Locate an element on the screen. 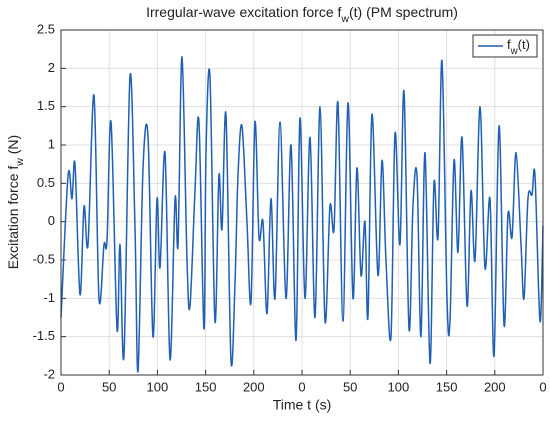 This screenshot has height=422, width=550. y-tick-label: -2 is located at coordinates (49, 373).